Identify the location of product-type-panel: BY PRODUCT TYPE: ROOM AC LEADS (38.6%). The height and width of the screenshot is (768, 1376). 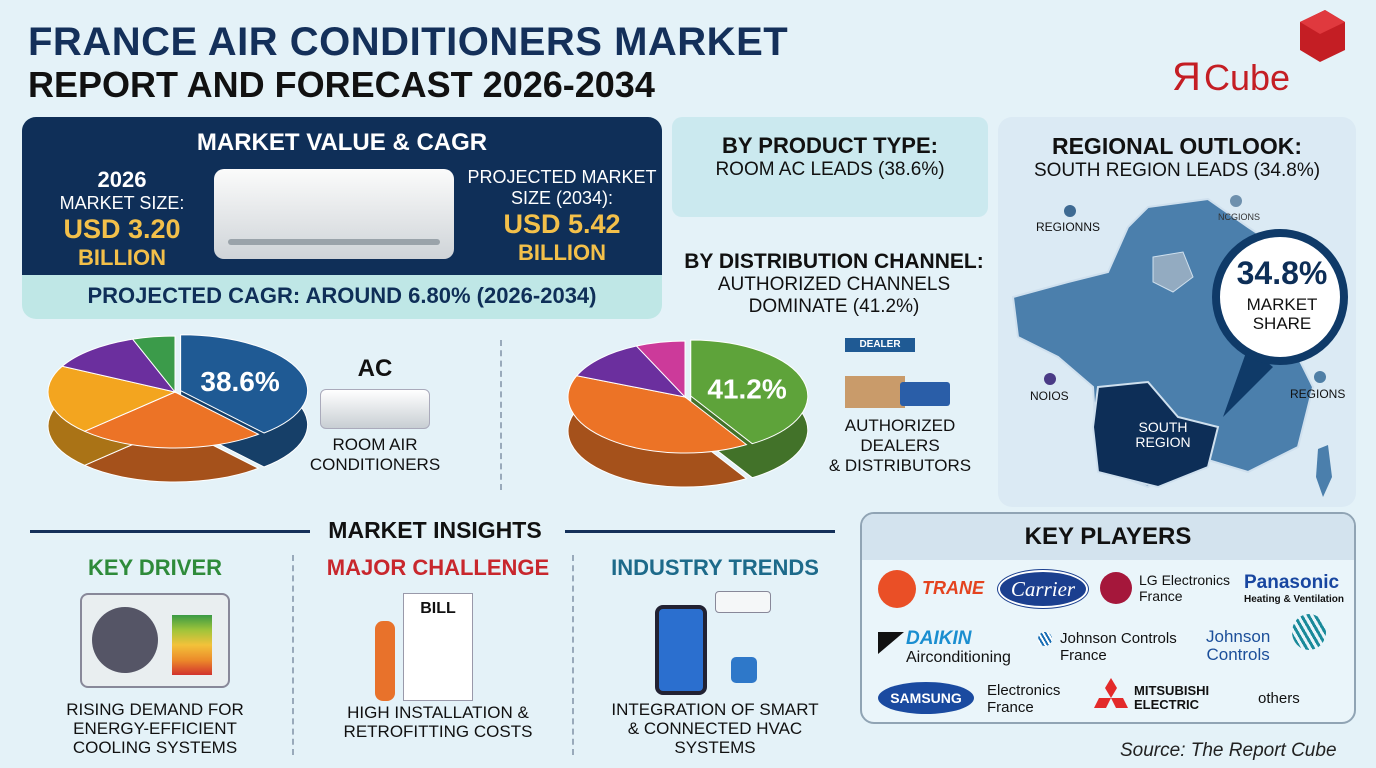
(830, 167).